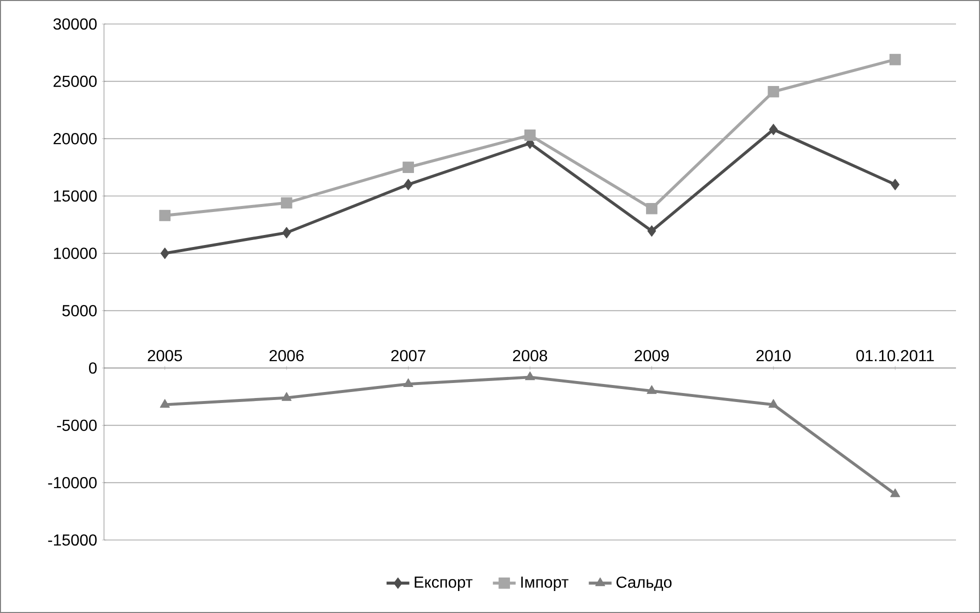 This screenshot has height=613, width=980. I want to click on y-tick-label: -5000, so click(77, 425).